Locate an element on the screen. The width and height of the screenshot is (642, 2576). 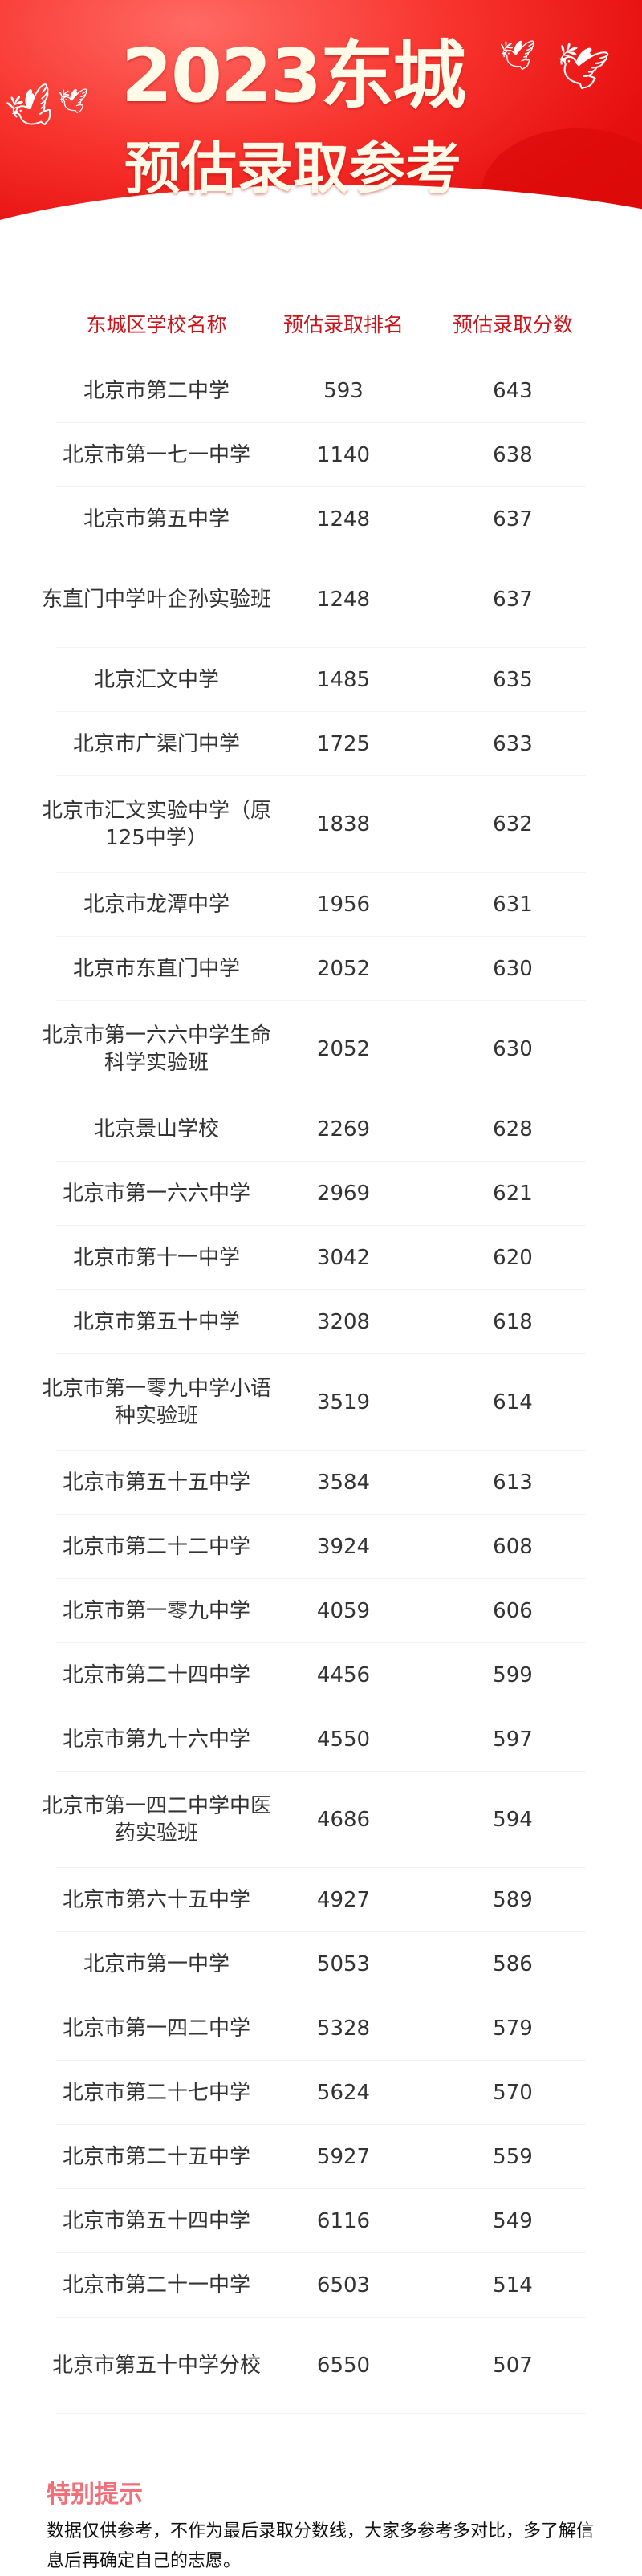
rank: 2052 is located at coordinates (343, 968).